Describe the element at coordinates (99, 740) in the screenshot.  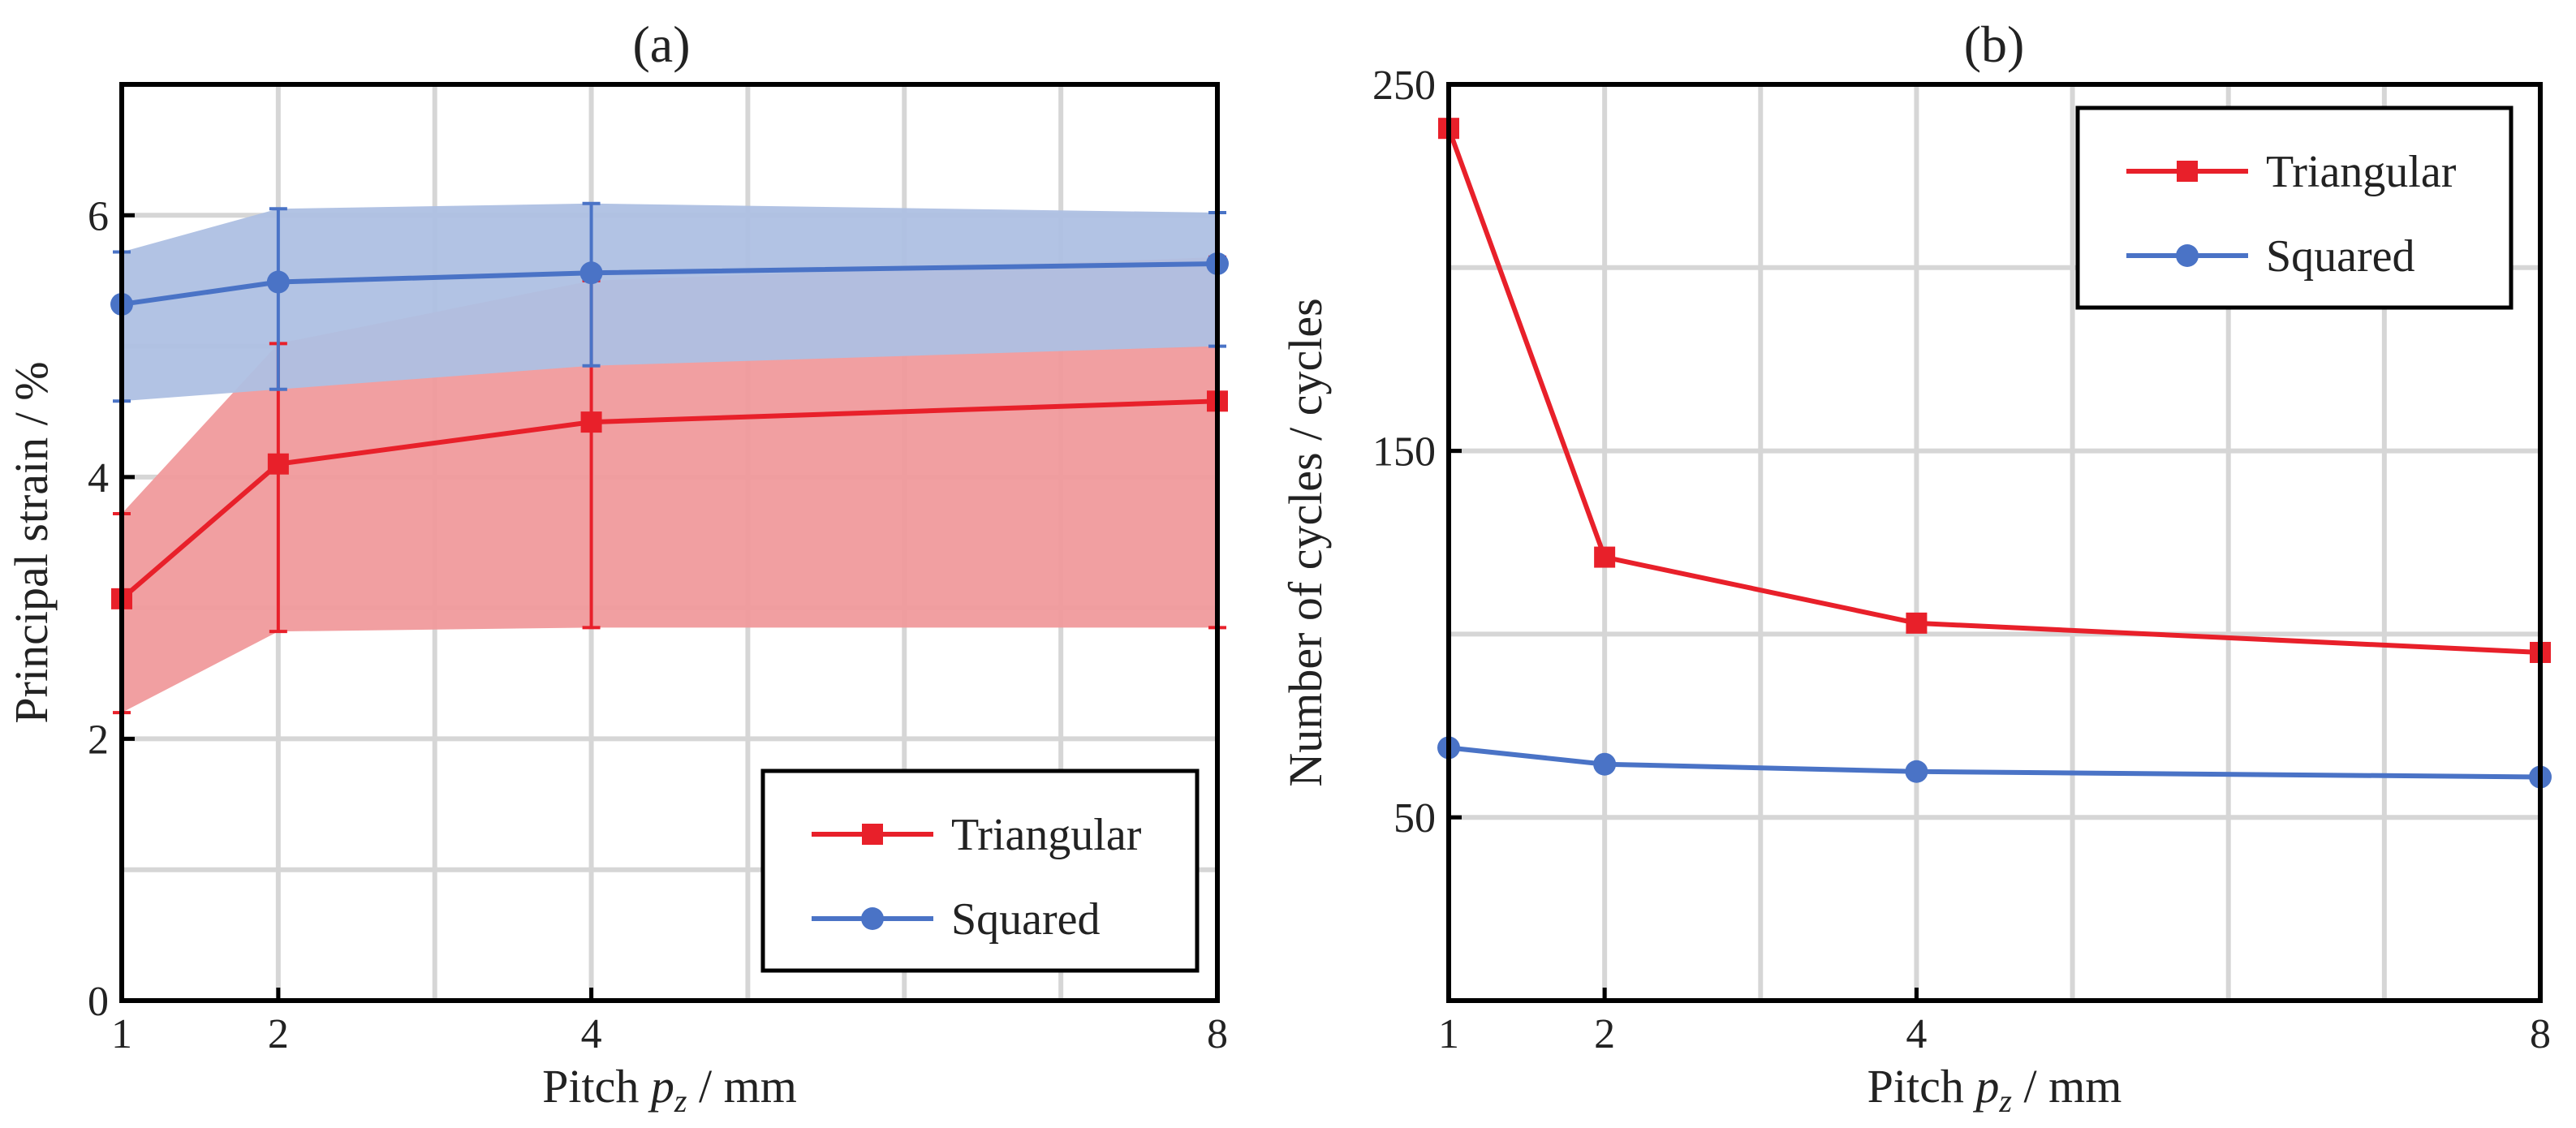
I see `y-tick-label: 2` at that location.